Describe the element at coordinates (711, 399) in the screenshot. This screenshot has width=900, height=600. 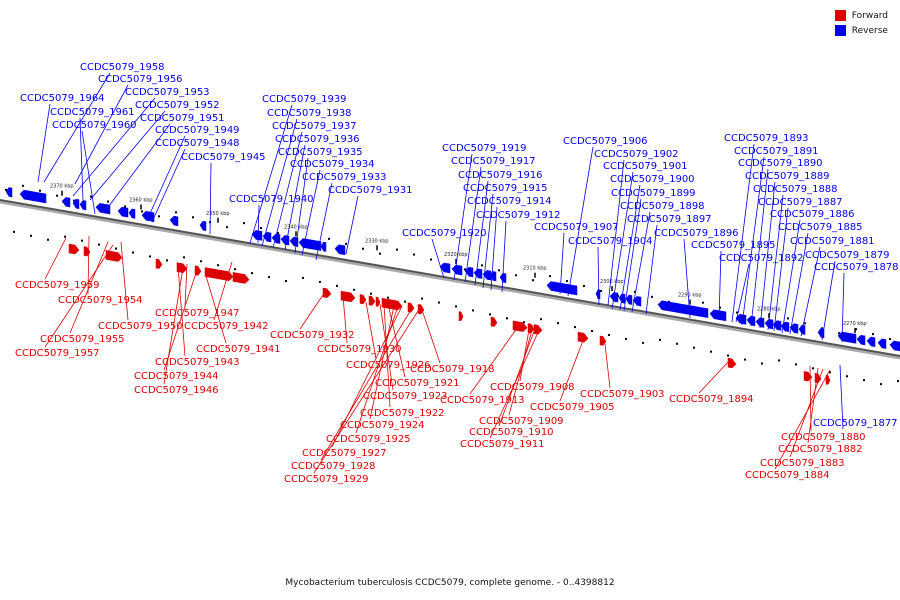
I see `forward-gene-label: CCDC5079_1894` at that location.